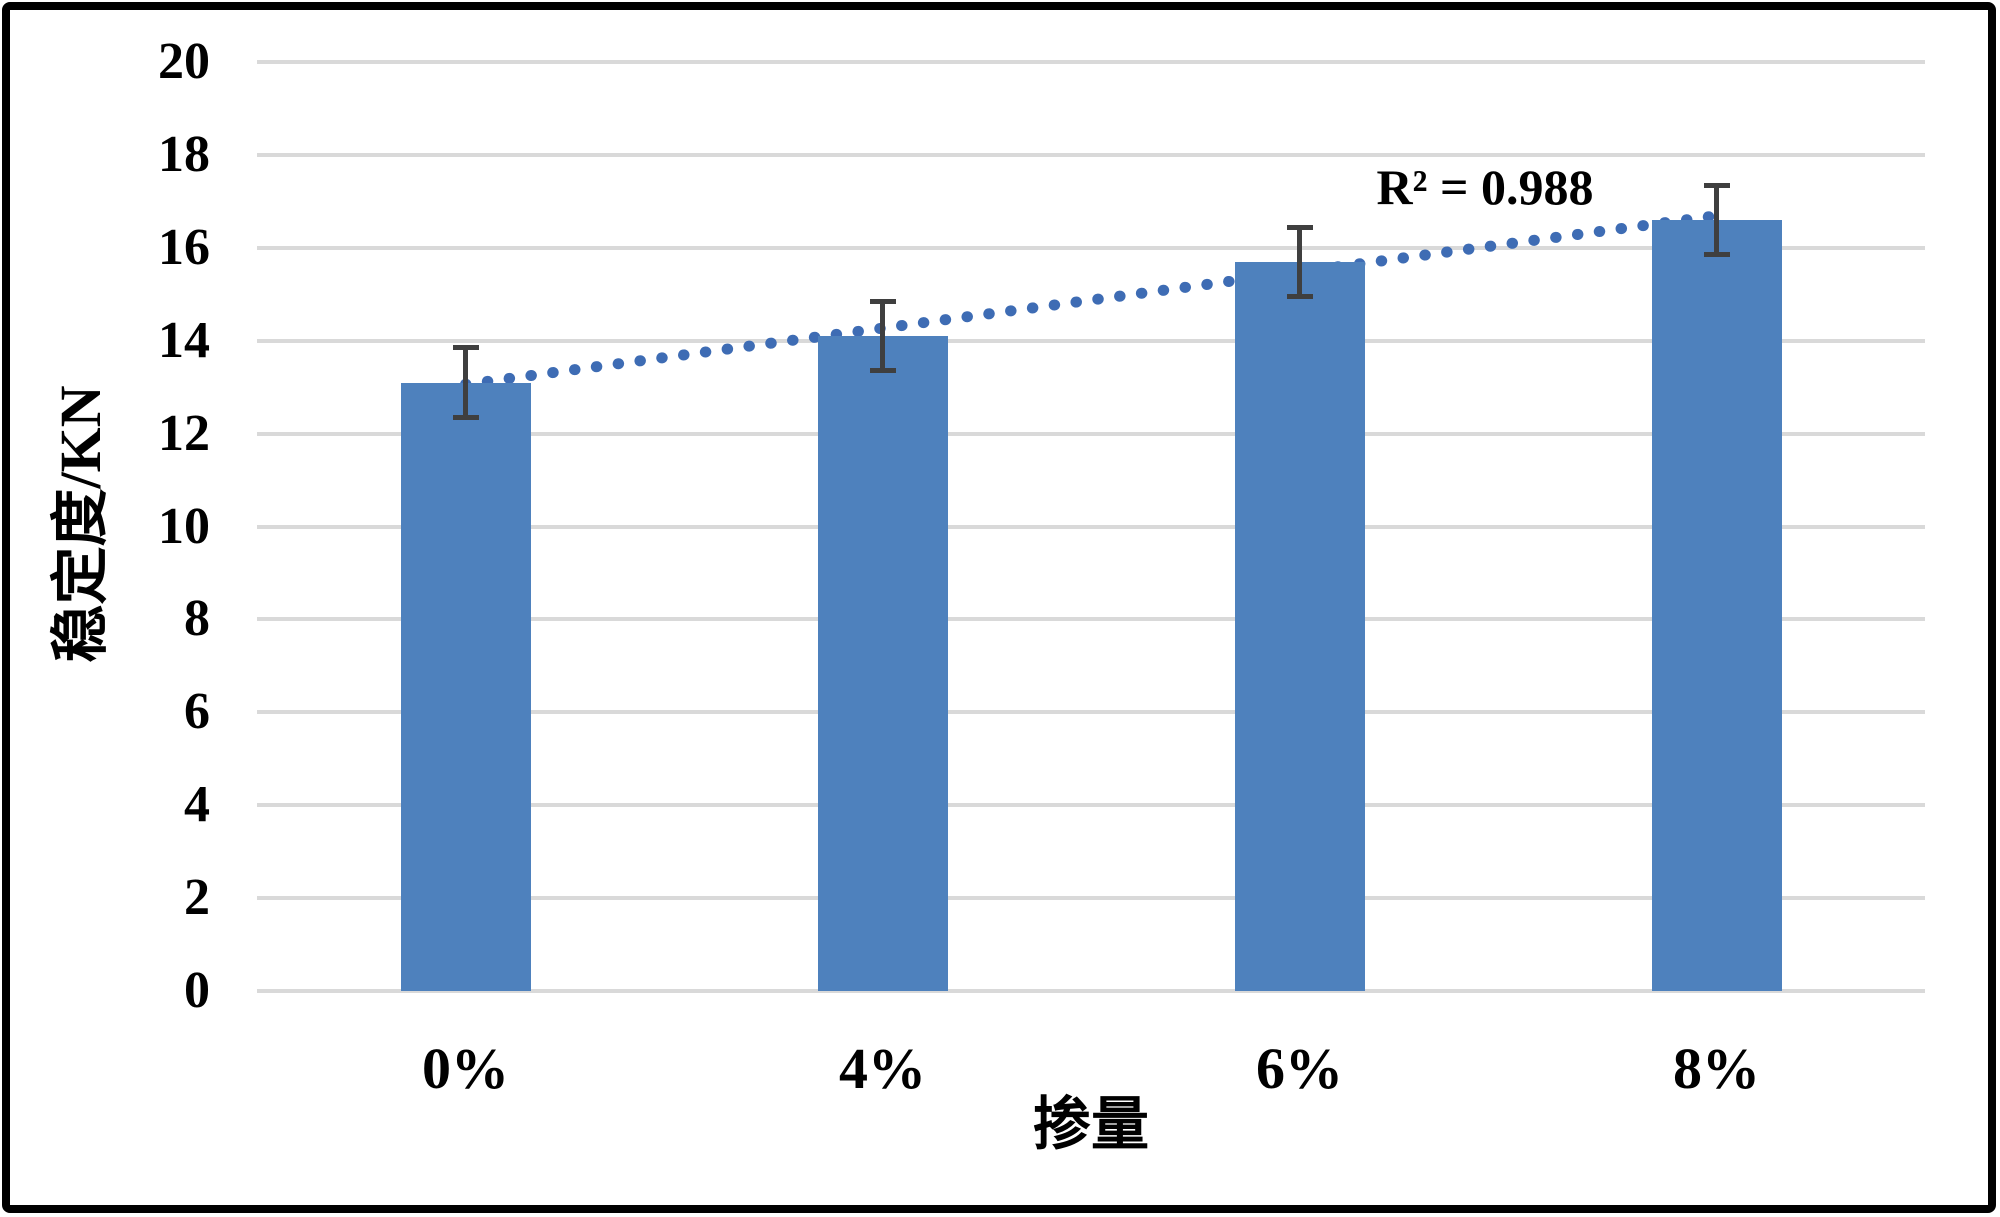 This screenshot has height=1217, width=2000. What do you see at coordinates (197, 805) in the screenshot?
I see `y-tick-label-4: 4` at bounding box center [197, 805].